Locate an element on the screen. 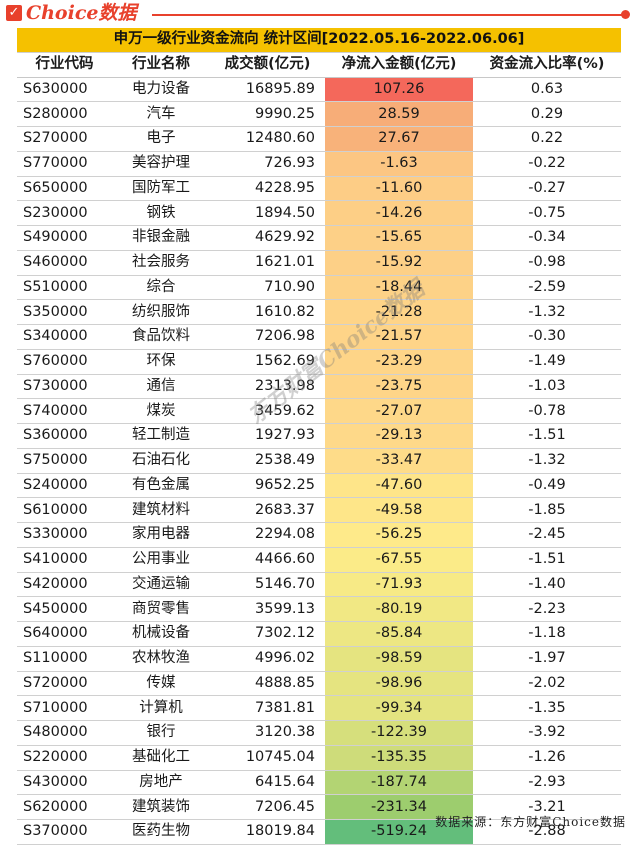 The height and width of the screenshot is (845, 640). volume-cell: 726.93 is located at coordinates (267, 164).